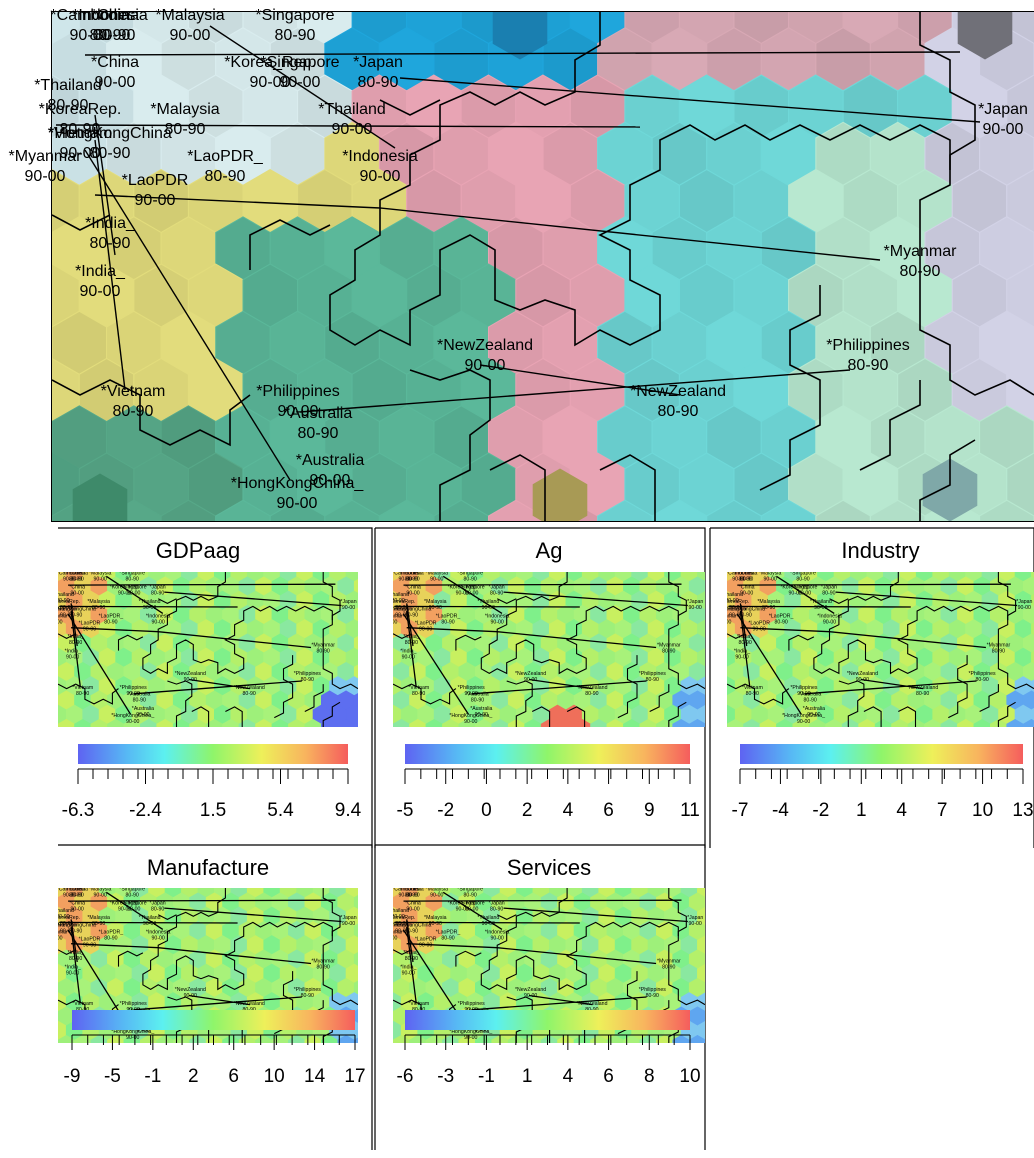 This screenshot has height=1158, width=1034. What do you see at coordinates (880, 550) in the screenshot?
I see `plane-title: Industry` at bounding box center [880, 550].